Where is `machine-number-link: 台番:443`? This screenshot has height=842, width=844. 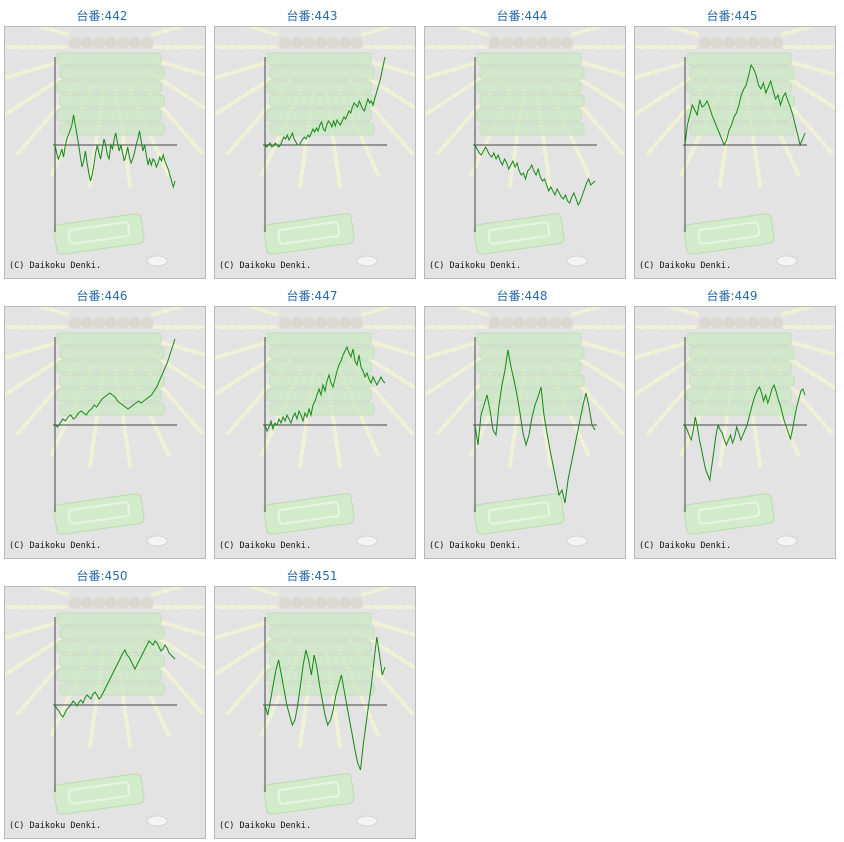
machine-number-link: 台番:443 is located at coordinates (312, 16).